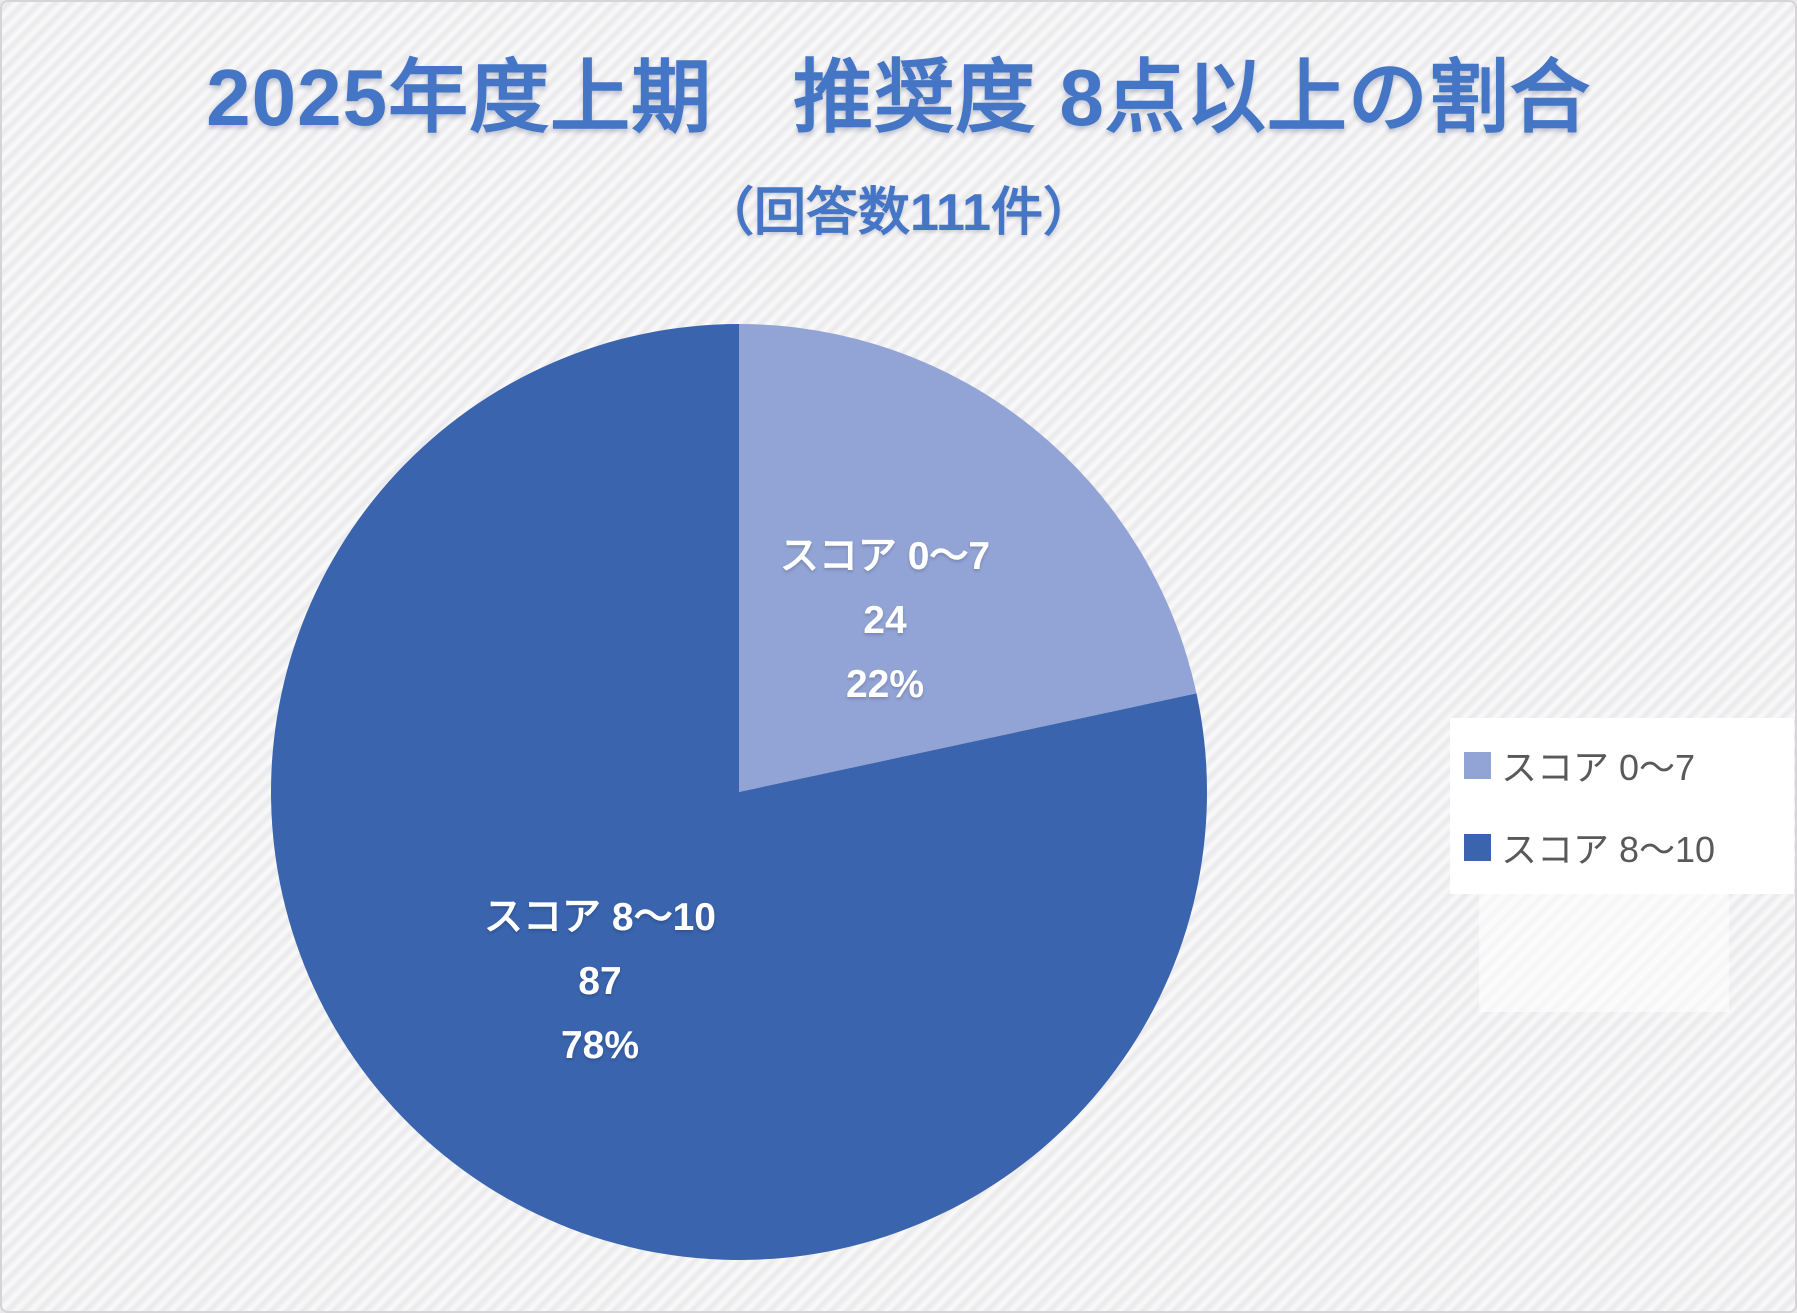 The width and height of the screenshot is (1797, 1313). I want to click on legend-item-score-8-10: スコア 8〜10, so click(1629, 847).